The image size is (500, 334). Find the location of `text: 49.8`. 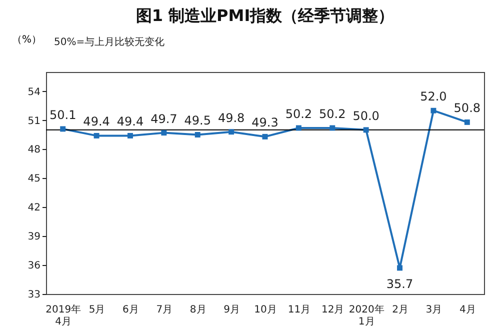

text: 49.8 is located at coordinates (231, 117).